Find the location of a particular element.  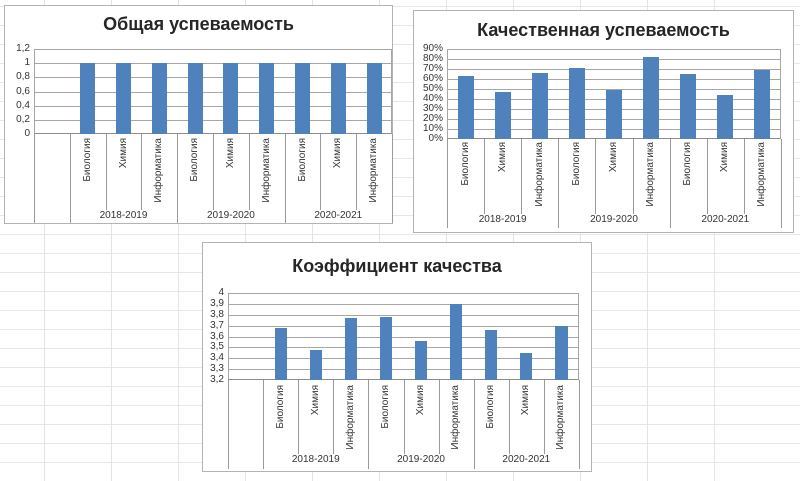

chart-title: Коэффициент качества is located at coordinates (397, 266).